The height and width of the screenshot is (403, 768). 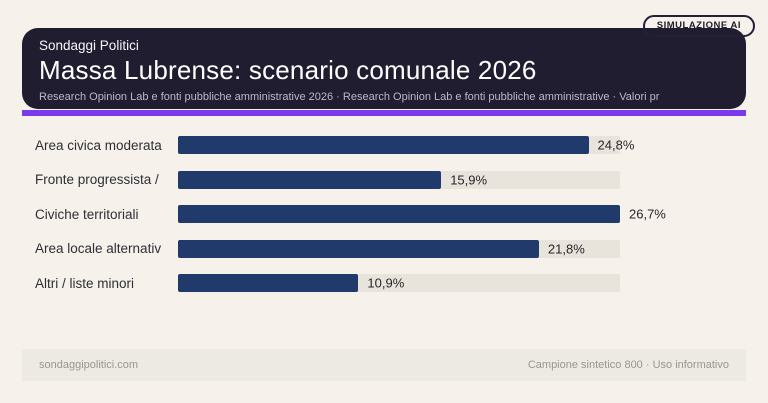 I want to click on category-label: Fronte progressista /, so click(x=97, y=179).